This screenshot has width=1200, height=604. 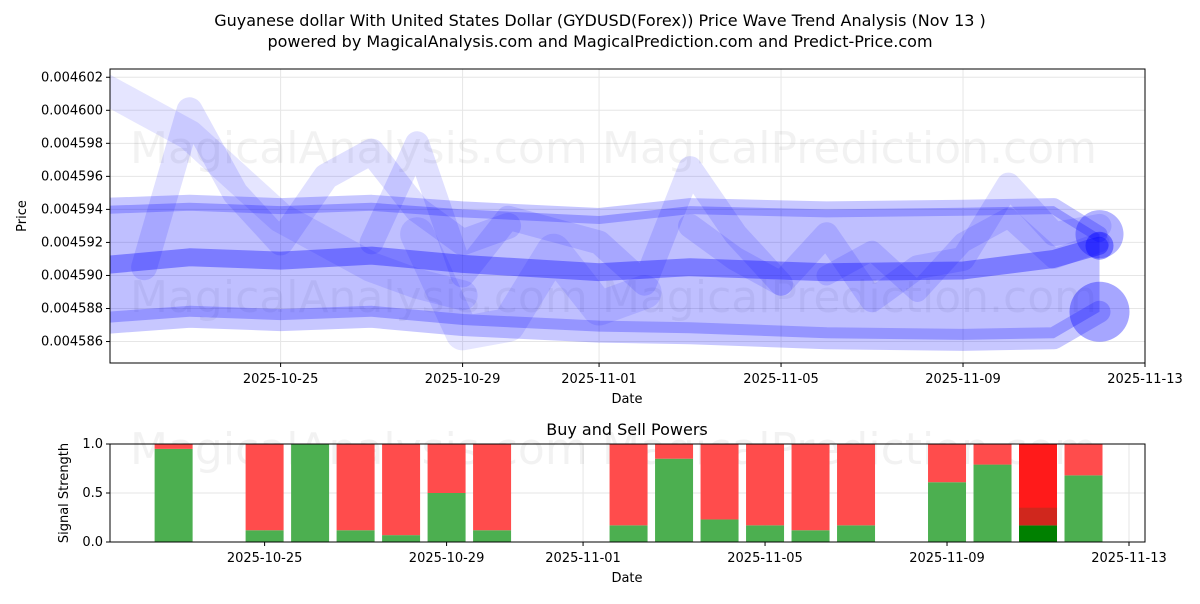 What do you see at coordinates (72, 242) in the screenshot?
I see `price-y-tick-label: 0.004592` at bounding box center [72, 242].